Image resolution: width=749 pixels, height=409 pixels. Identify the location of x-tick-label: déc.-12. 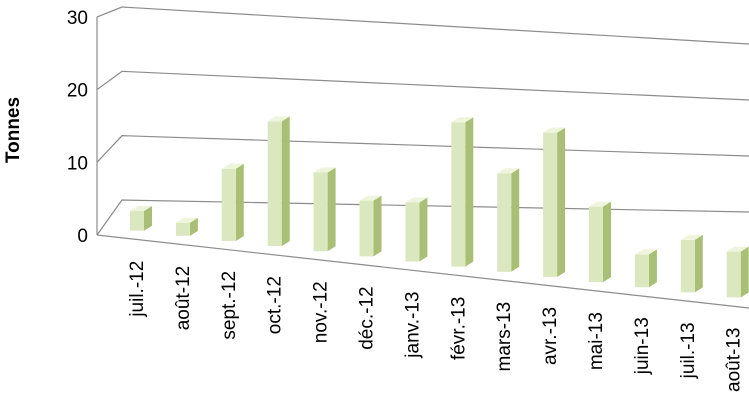
(367, 317).